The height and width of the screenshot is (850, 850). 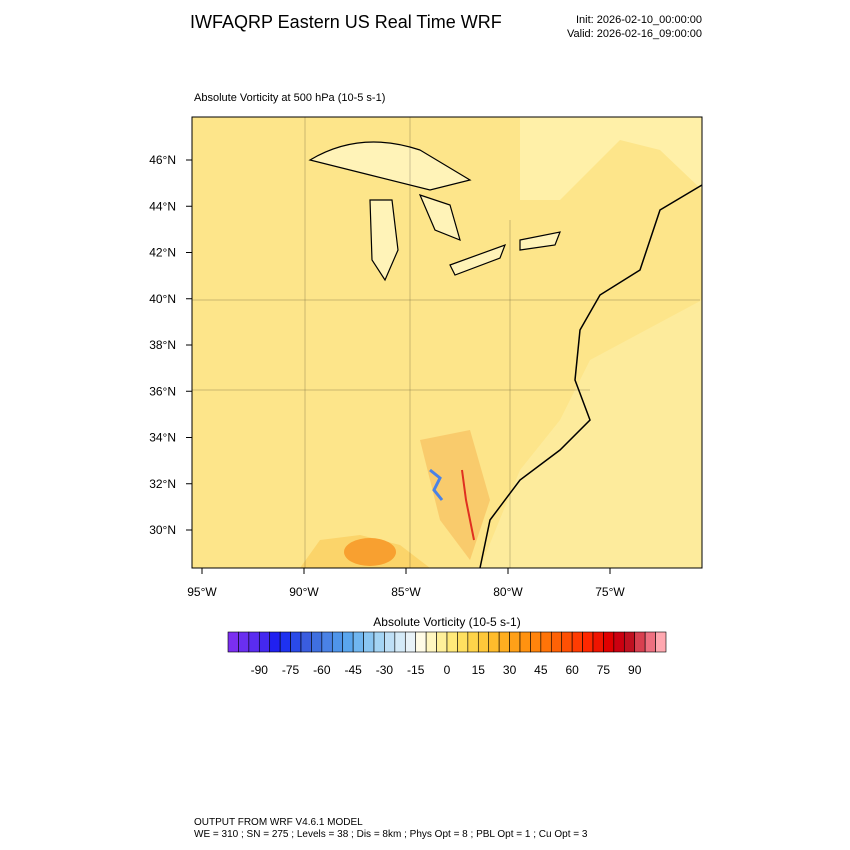 I want to click on lake-ontario, so click(x=540, y=241).